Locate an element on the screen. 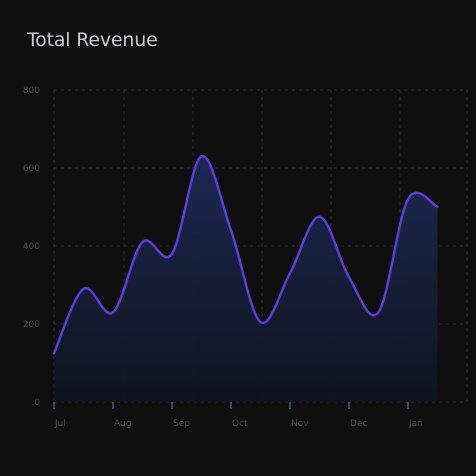 The image size is (476, 476). y-tick-label-800: 800 is located at coordinates (31, 91).